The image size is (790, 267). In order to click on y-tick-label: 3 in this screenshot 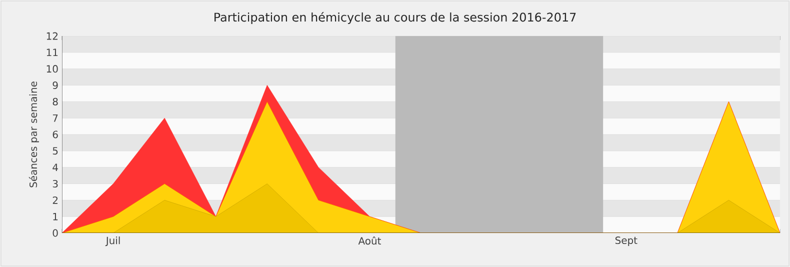, I will do `click(55, 184)`.